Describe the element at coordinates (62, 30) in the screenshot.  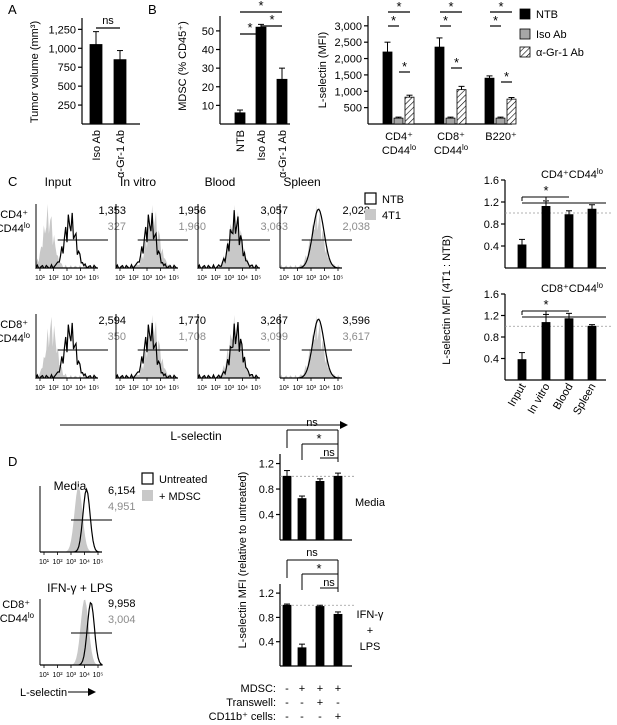
I see `a-tick-label: 1,250` at that location.